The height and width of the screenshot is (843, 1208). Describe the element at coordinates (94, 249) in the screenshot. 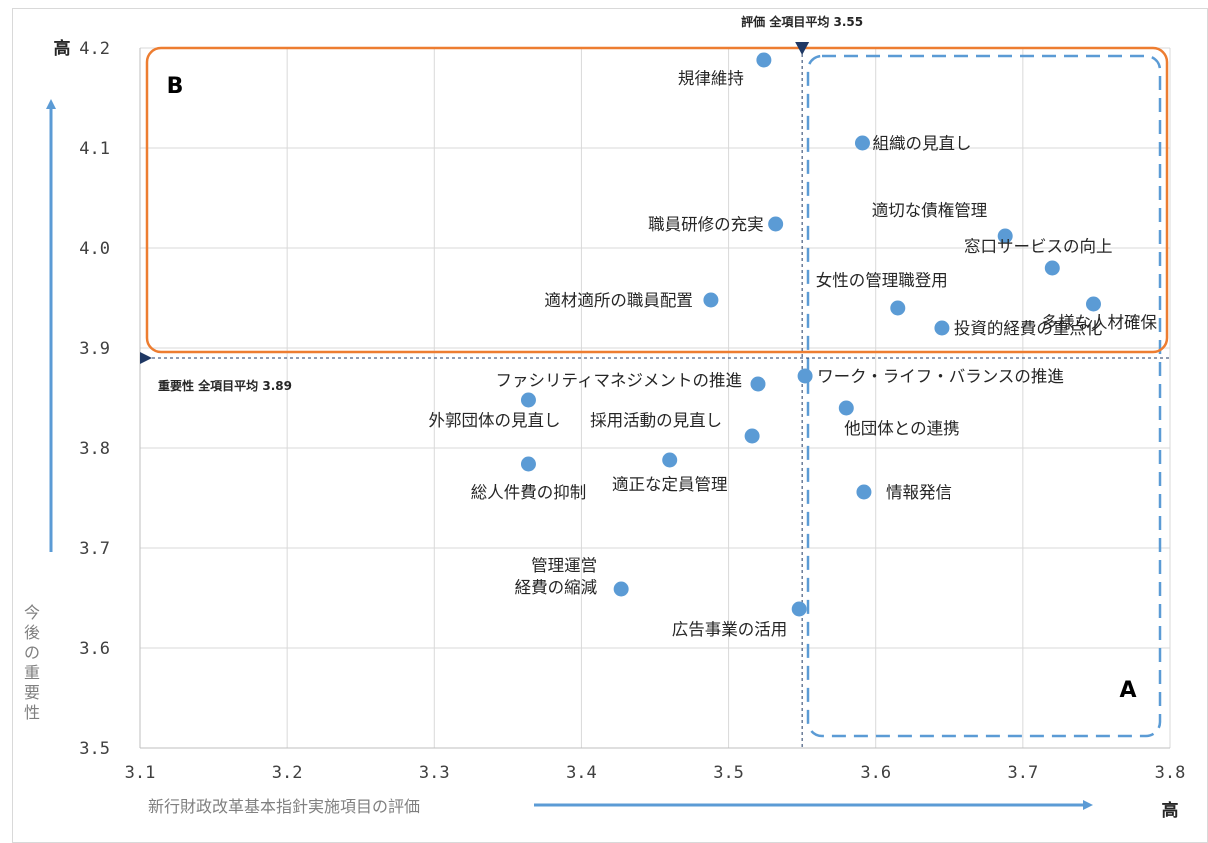

I see `y-tick-label: 4.0` at that location.